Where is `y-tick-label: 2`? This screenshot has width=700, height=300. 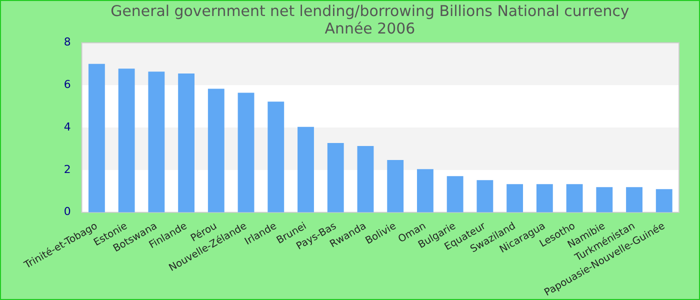 y-tick-label: 2 is located at coordinates (67, 169).